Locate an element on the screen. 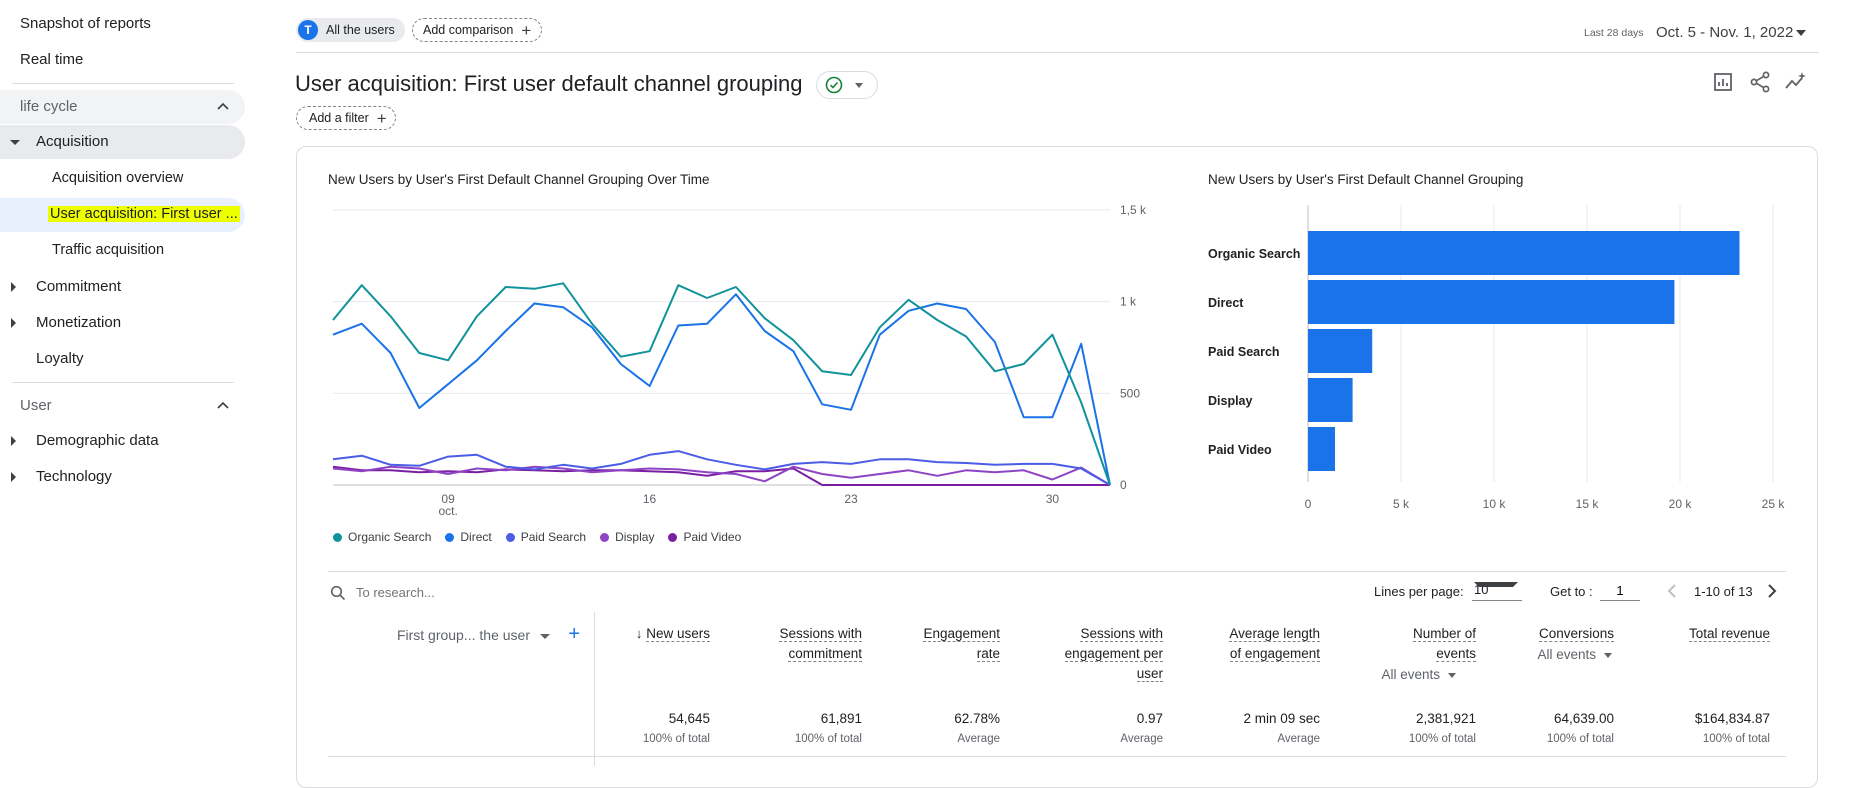  section-user: User is located at coordinates (122, 406).